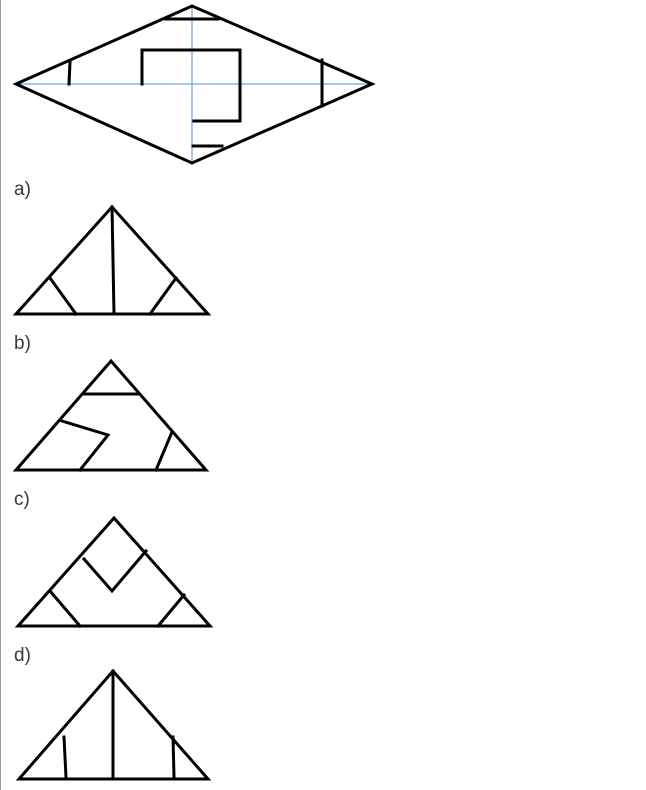 The image size is (646, 790). I want to click on inner-bracket-shape, so click(191, 85).